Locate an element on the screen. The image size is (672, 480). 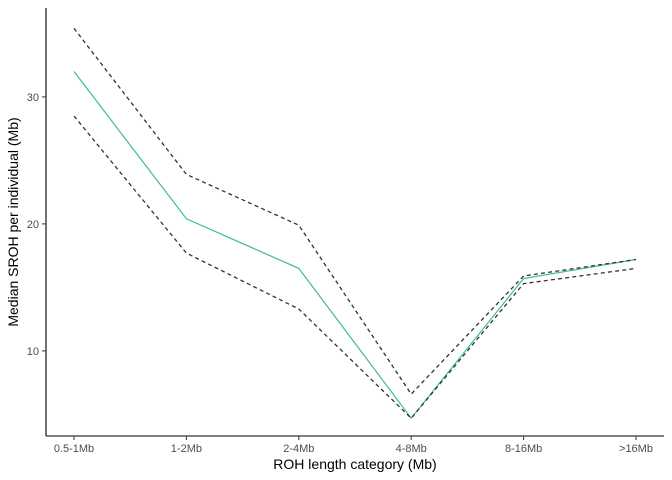
x-tick-label: 2-4Mb is located at coordinates (298, 449).